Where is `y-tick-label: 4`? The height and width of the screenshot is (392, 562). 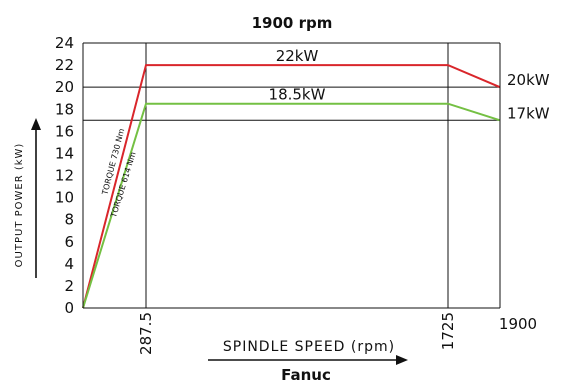 y-tick-label: 4 is located at coordinates (69, 264).